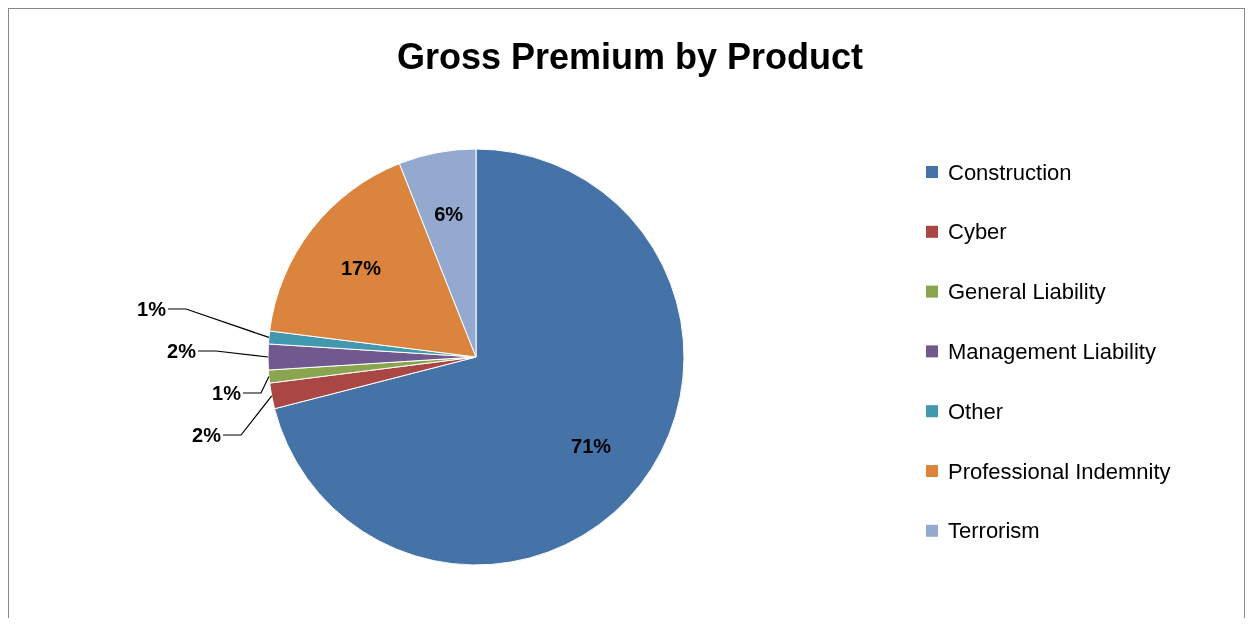 This screenshot has height=626, width=1253. I want to click on legend-label: Terrorism, so click(994, 531).